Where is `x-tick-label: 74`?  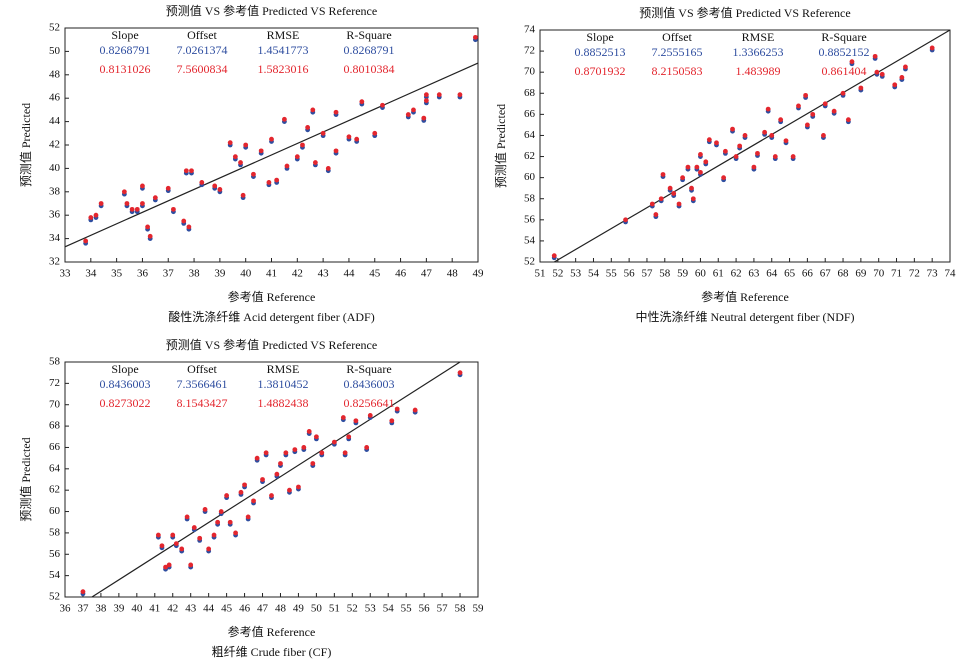 x-tick-label: 74 is located at coordinates (951, 274).